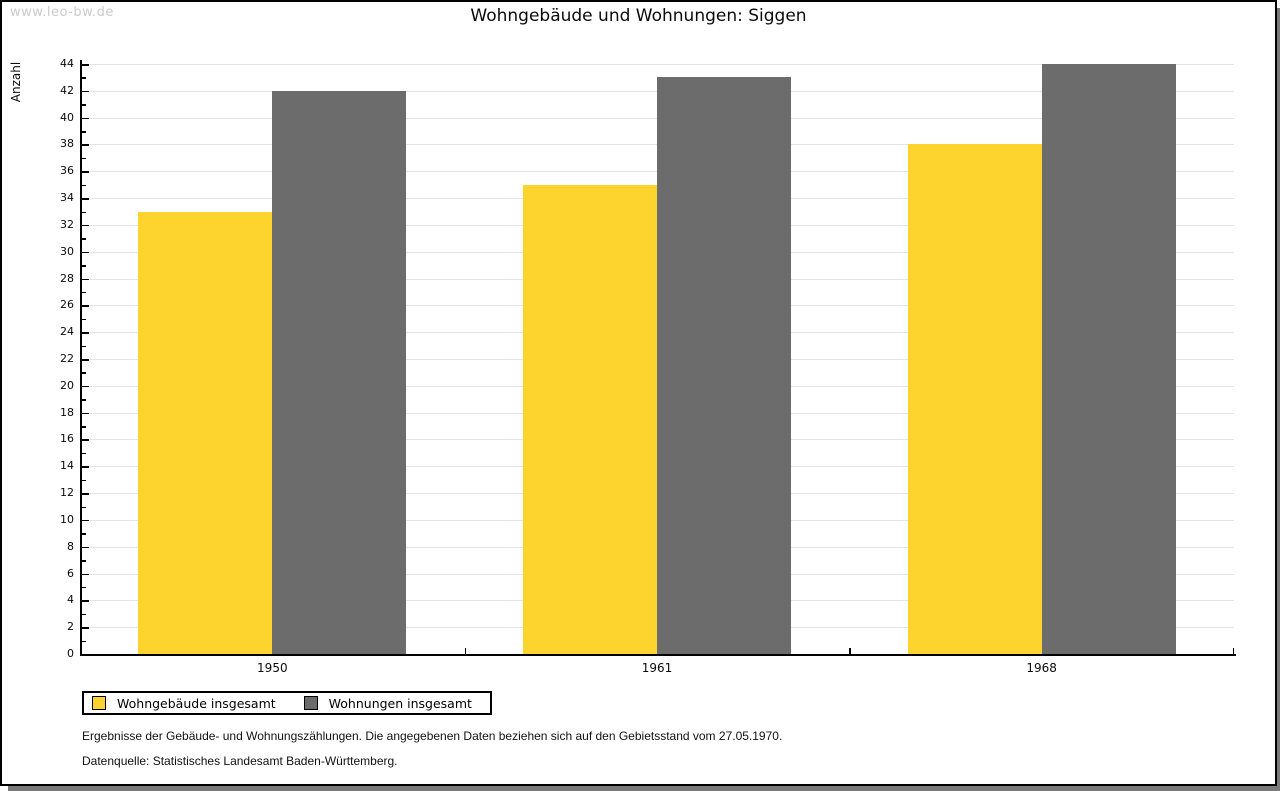 The height and width of the screenshot is (791, 1280). What do you see at coordinates (70, 546) in the screenshot?
I see `y-tick-label: 8` at bounding box center [70, 546].